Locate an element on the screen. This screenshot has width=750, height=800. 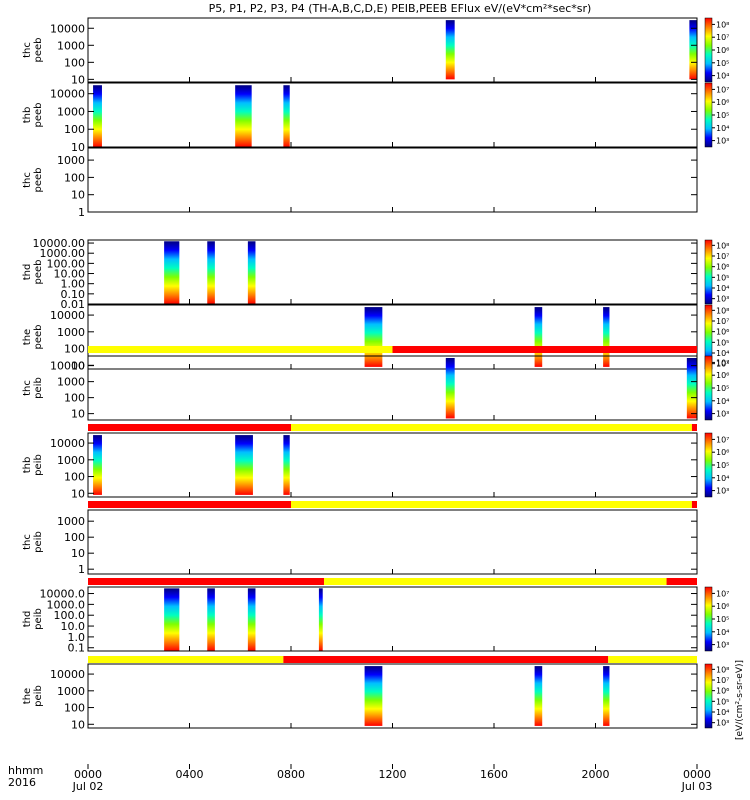
y-tick-label: 1000.00 is located at coordinates (63, 253).